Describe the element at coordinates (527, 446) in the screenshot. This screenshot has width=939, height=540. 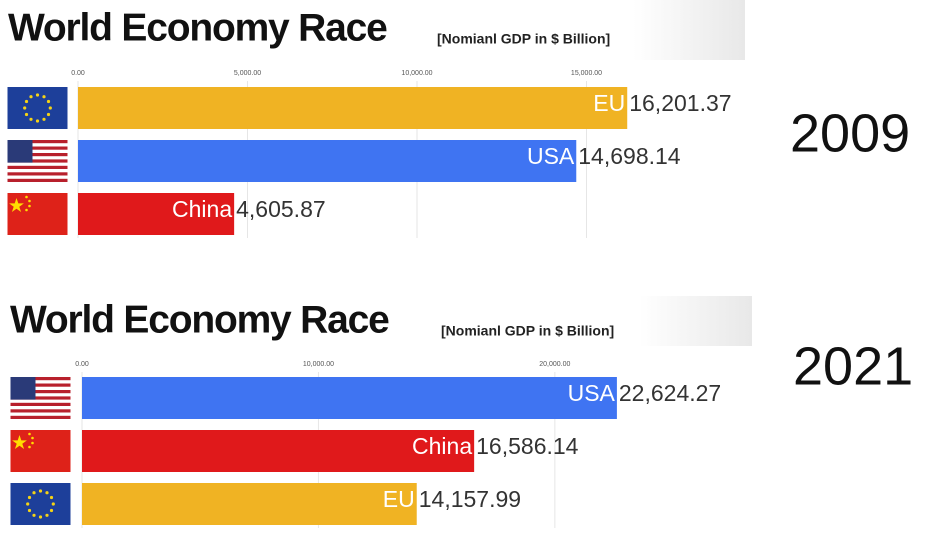
I see `value-label: 16,586.14` at that location.